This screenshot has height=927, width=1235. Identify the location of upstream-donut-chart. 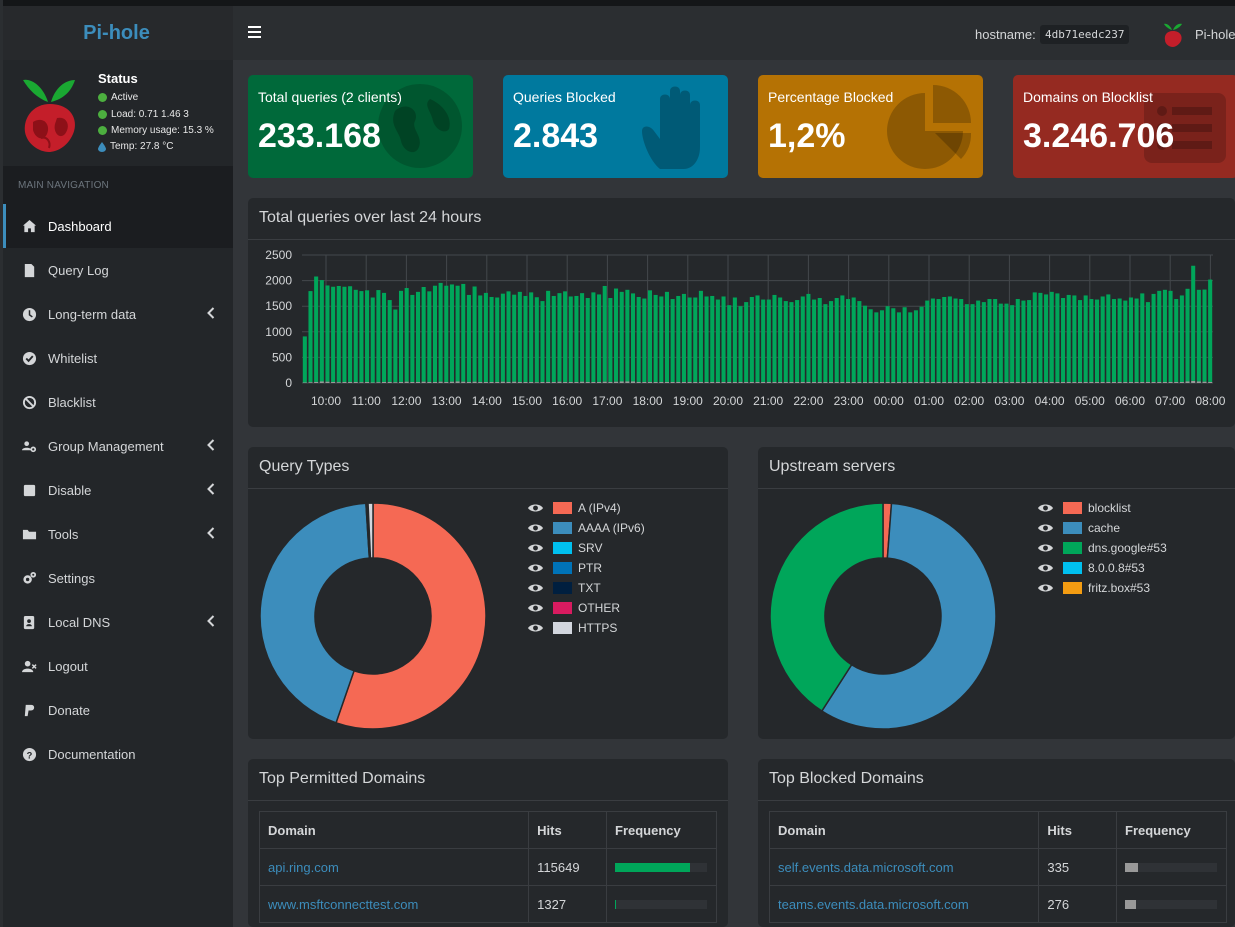
(878, 611).